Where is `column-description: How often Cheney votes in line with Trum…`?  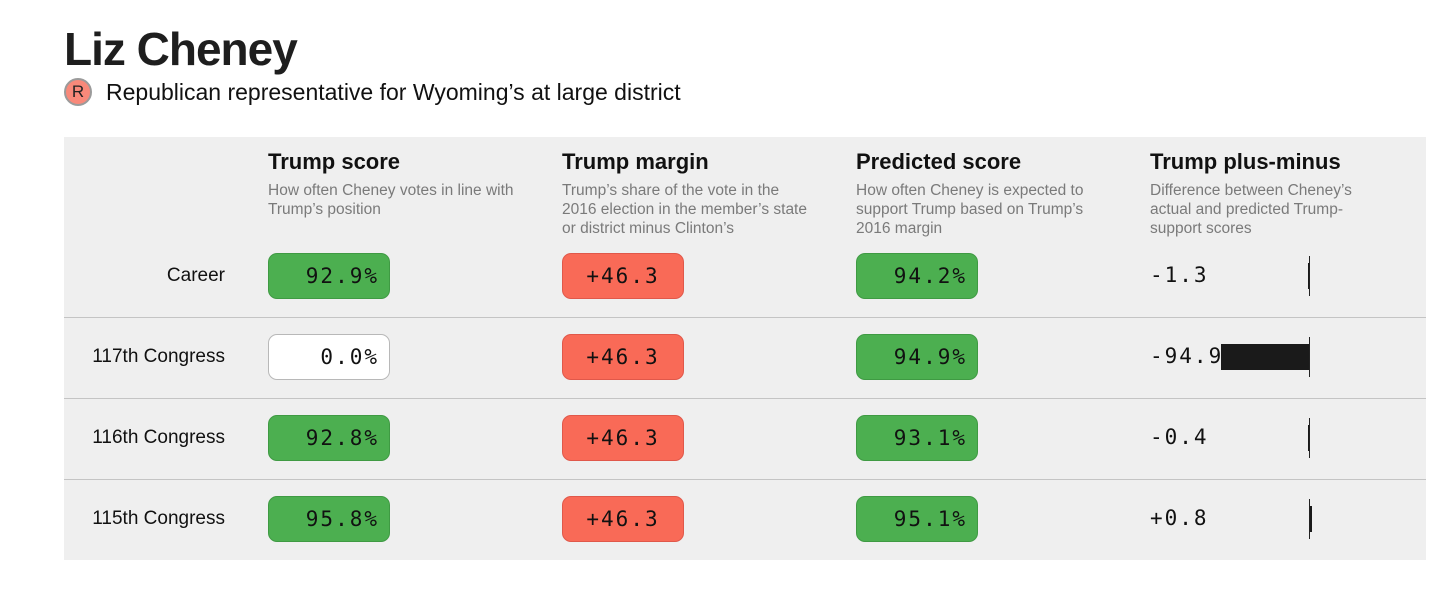
column-description: How often Cheney votes in line with Trum… is located at coordinates (391, 200).